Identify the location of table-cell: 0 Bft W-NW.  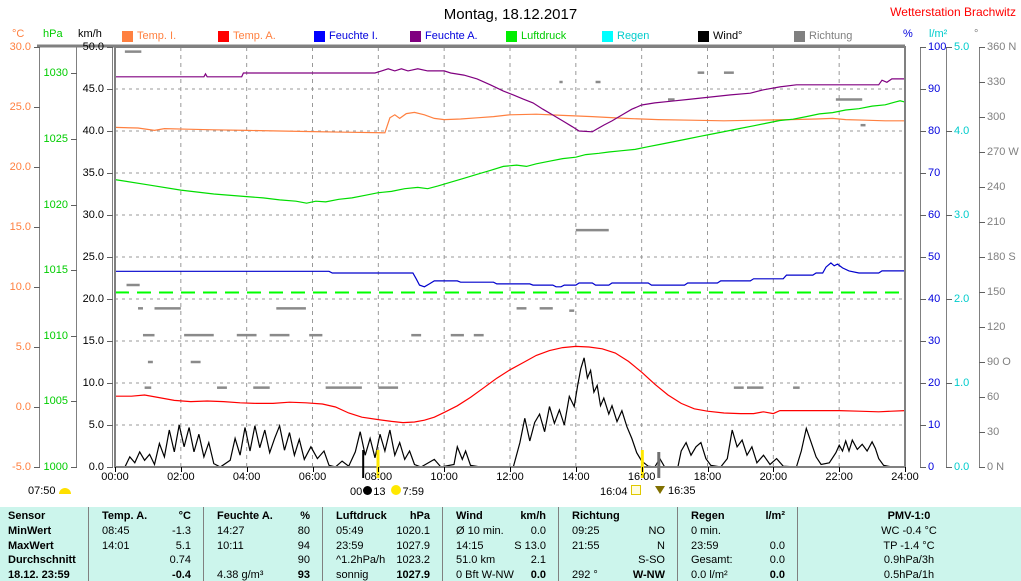
(485, 575).